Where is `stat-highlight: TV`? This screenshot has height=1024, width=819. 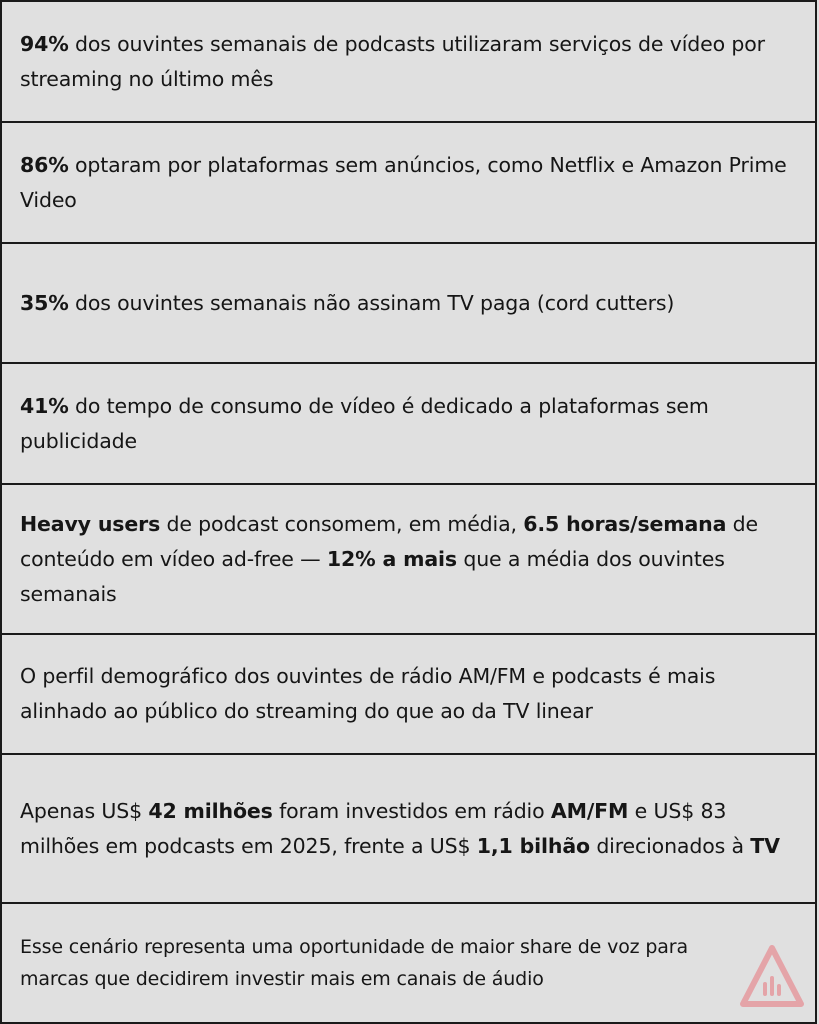
stat-highlight: TV is located at coordinates (765, 845).